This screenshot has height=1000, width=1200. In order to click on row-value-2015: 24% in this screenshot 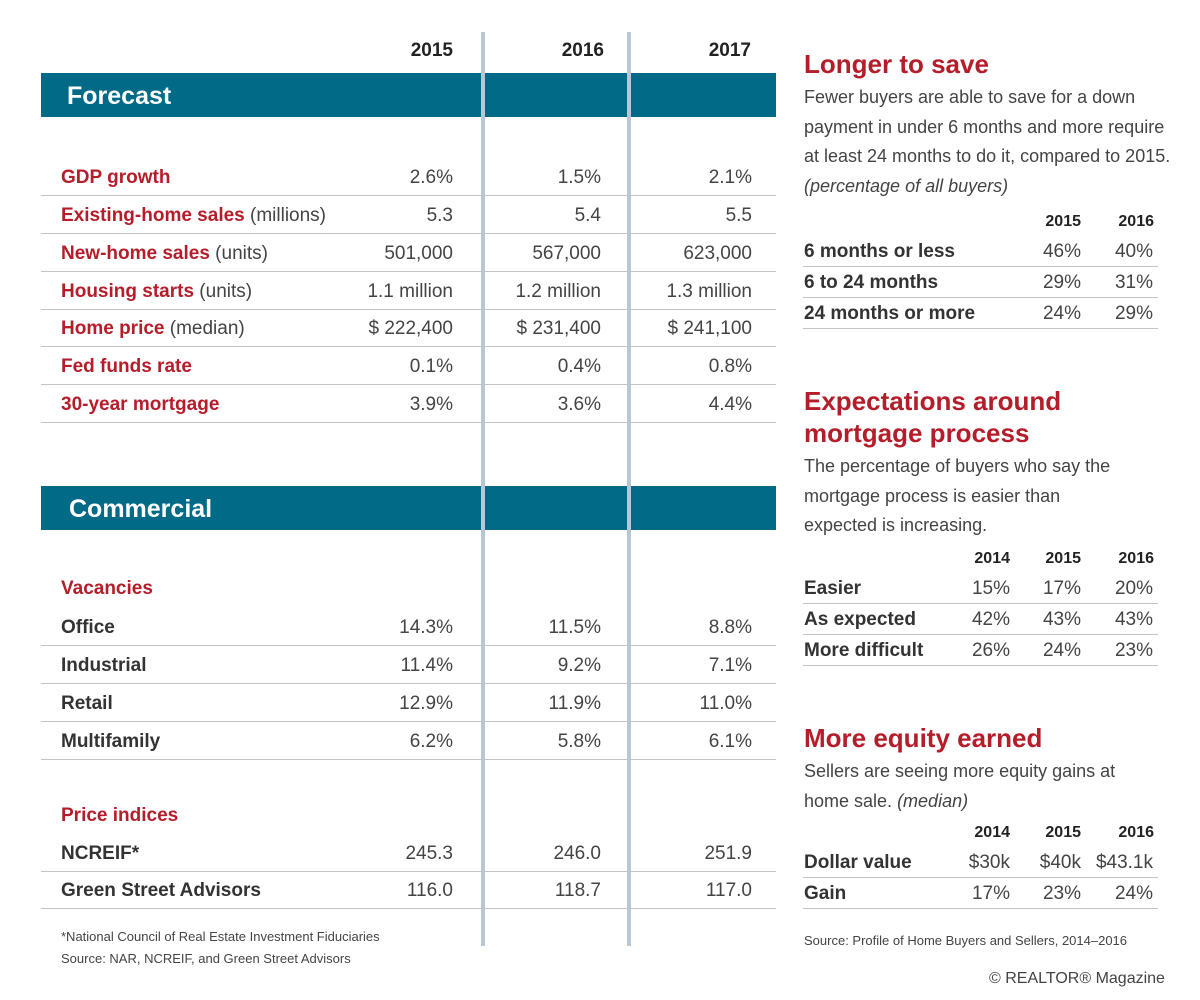, I will do `click(1061, 650)`.